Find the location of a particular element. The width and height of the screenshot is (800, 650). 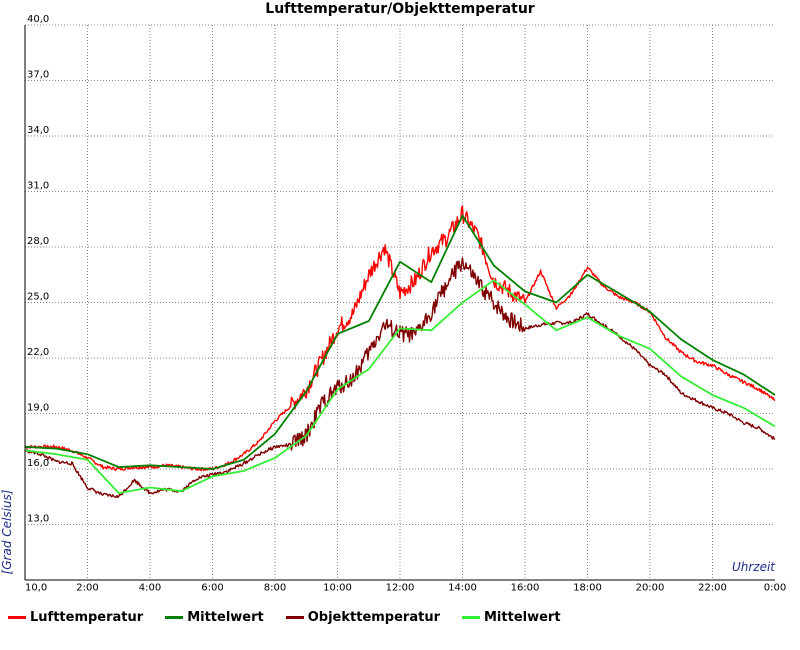

y-tick-label: 31,0 is located at coordinates (38, 186).